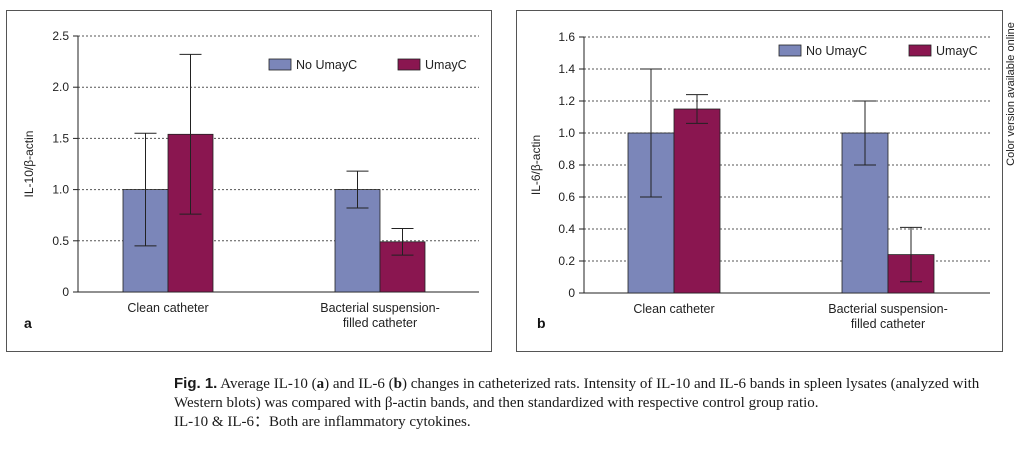 The image size is (1024, 463). I want to click on caption-panel-a-ref: a, so click(320, 384).